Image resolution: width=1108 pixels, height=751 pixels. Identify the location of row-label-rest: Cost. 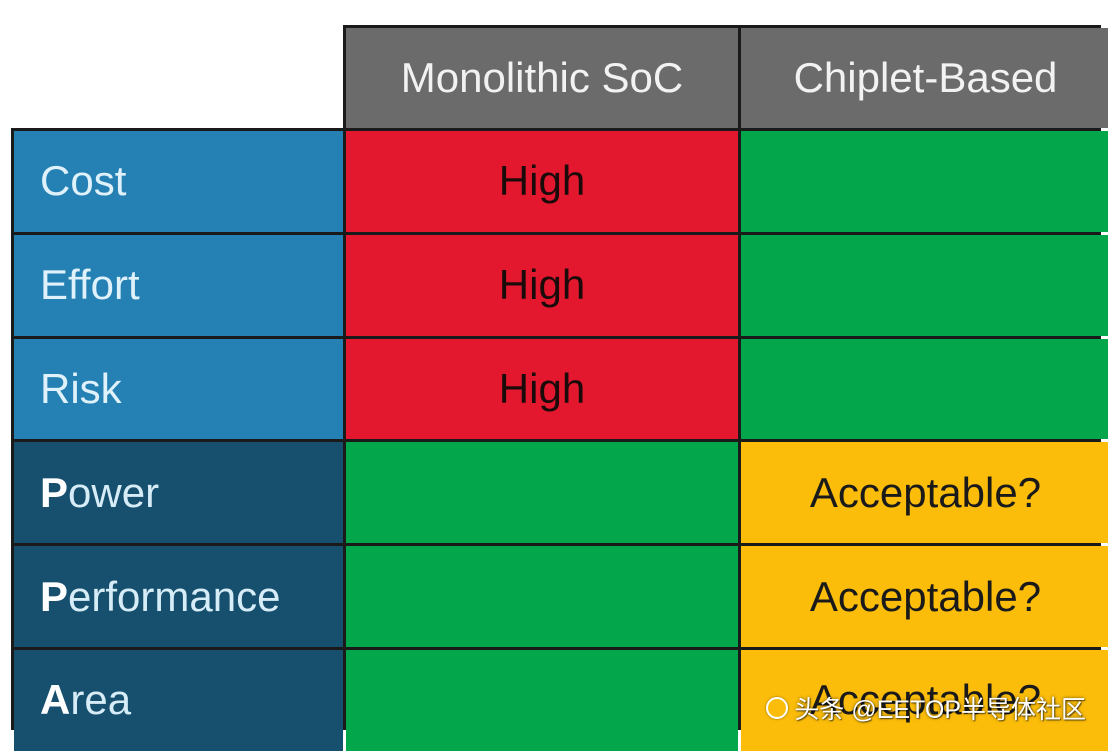
(83, 181).